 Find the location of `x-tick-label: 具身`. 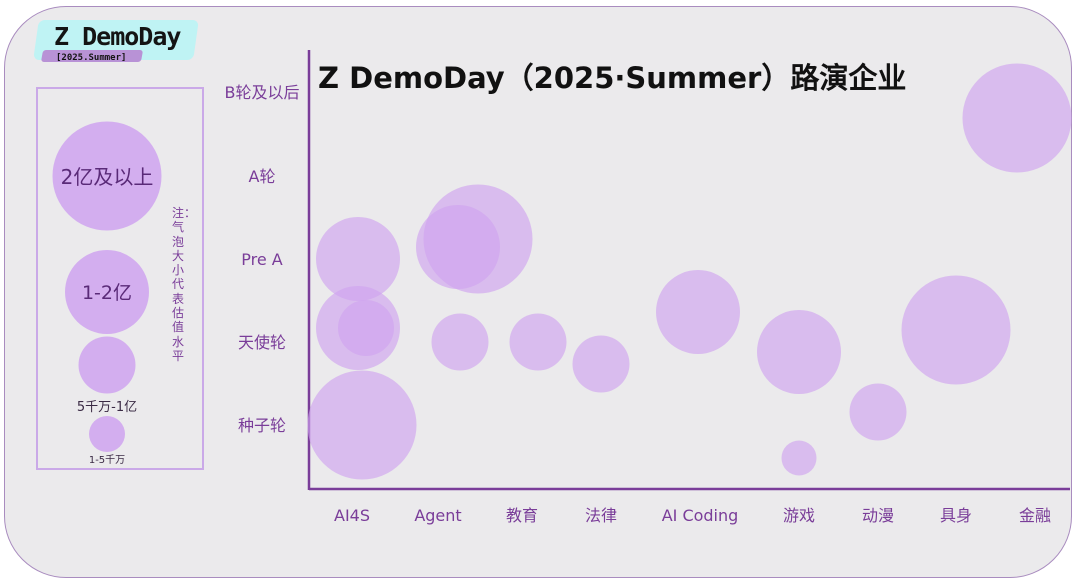

x-tick-label: 具身 is located at coordinates (956, 515).